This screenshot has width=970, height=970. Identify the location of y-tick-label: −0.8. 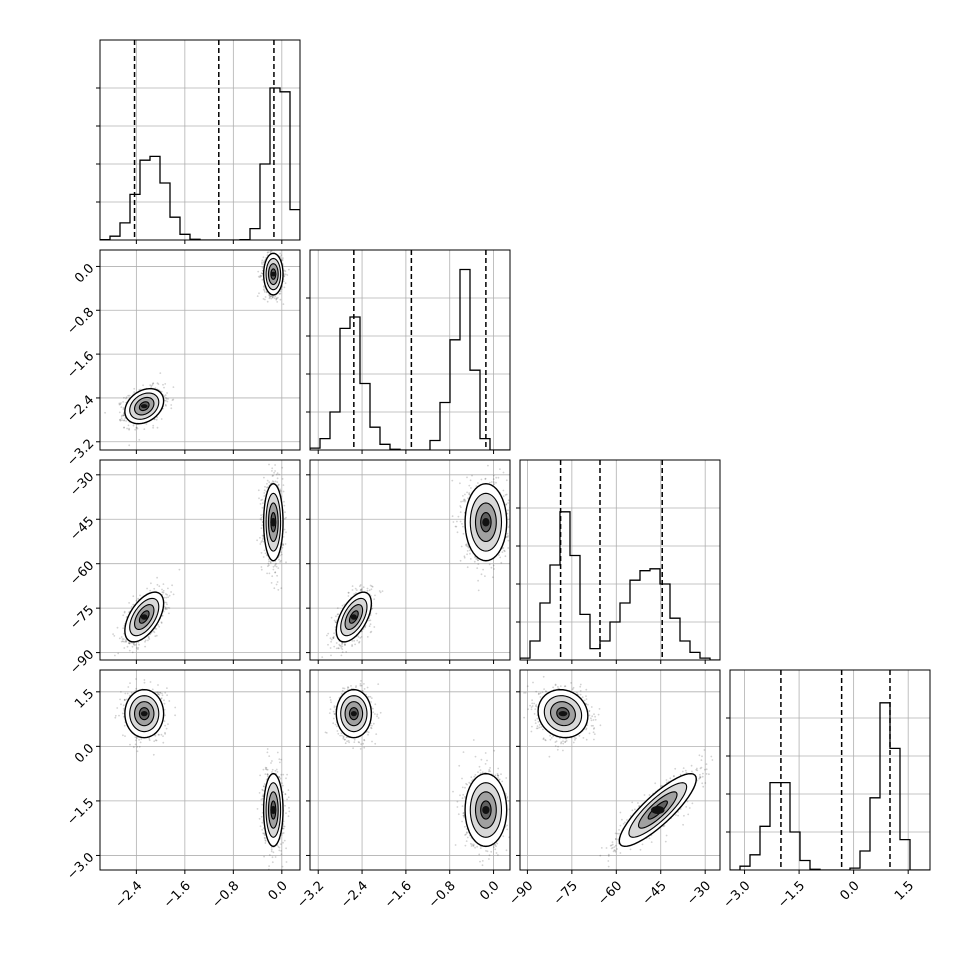
(80, 321).